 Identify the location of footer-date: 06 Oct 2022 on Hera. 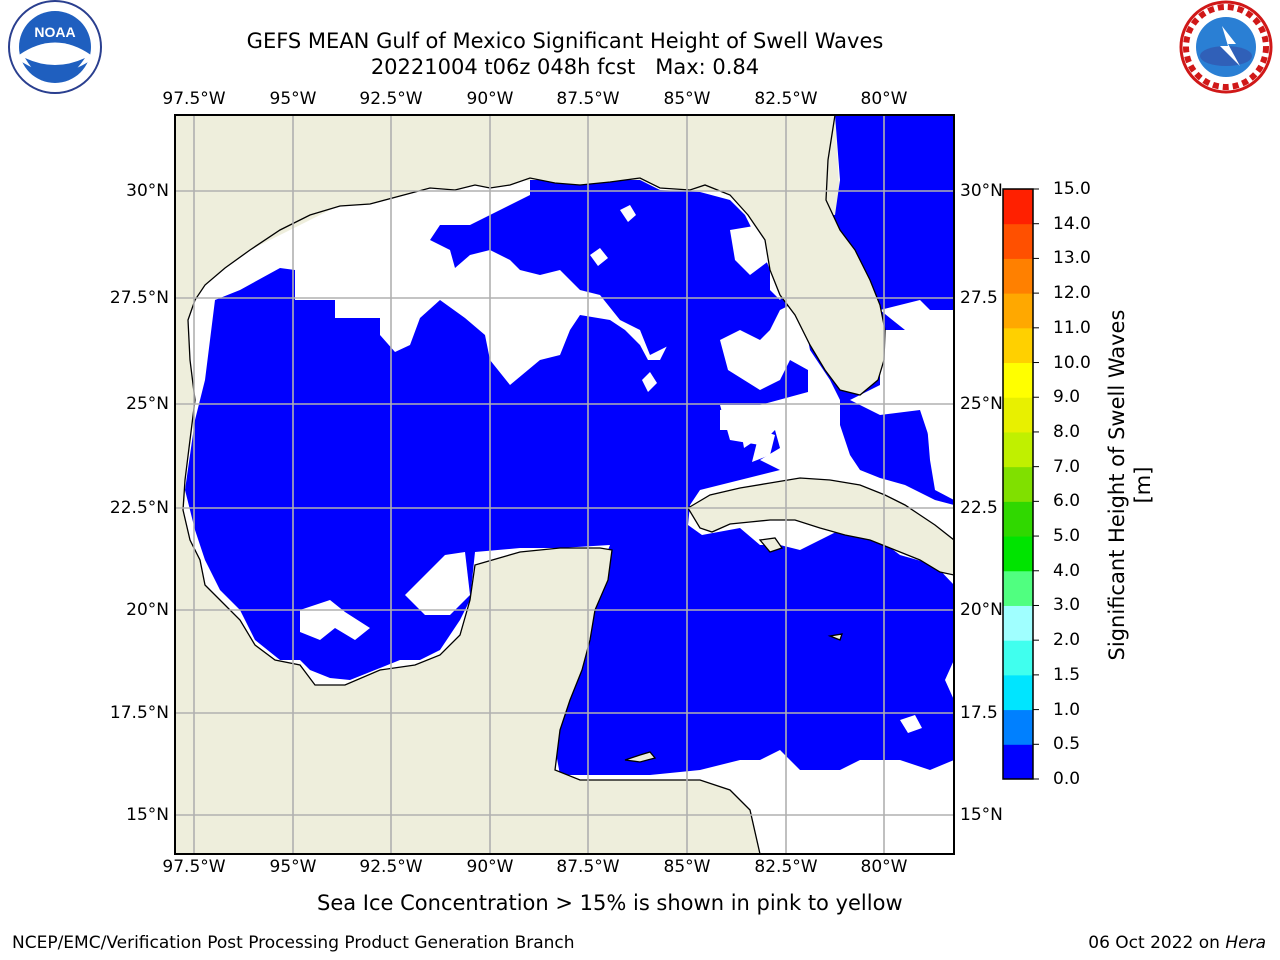
(1177, 943).